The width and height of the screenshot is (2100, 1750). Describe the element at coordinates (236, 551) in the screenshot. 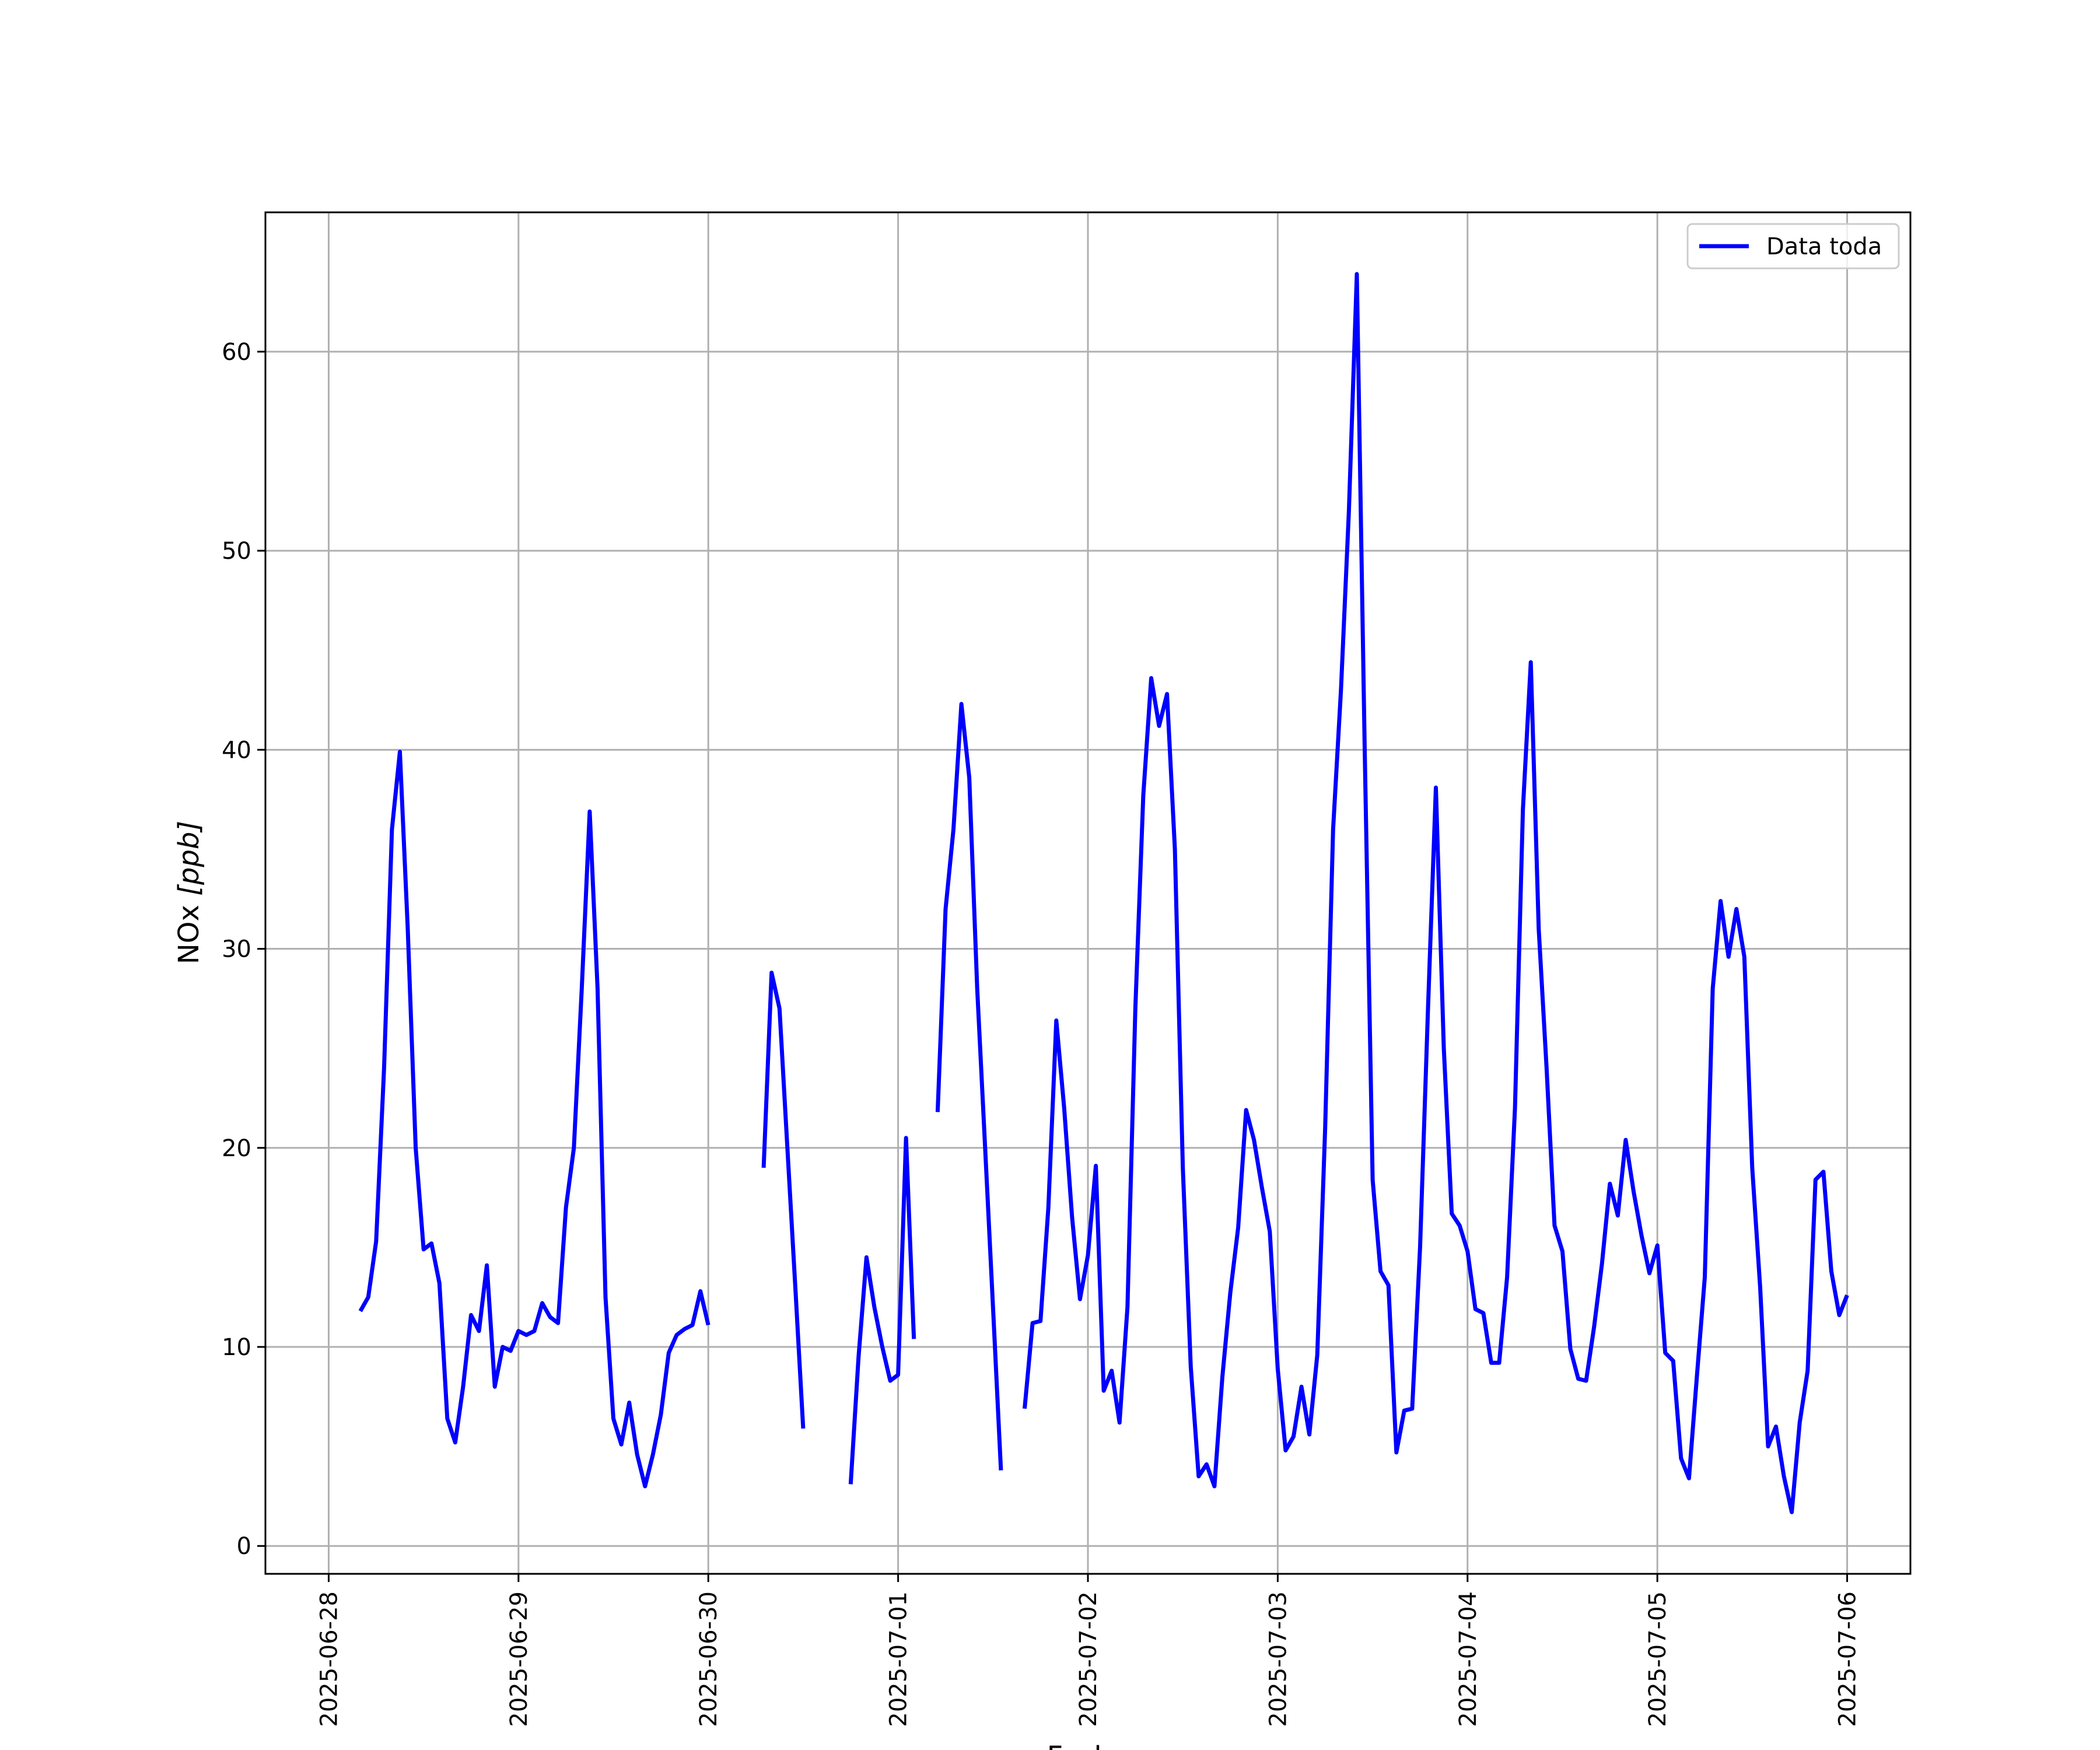

I see `y-tick-label: 50` at that location.